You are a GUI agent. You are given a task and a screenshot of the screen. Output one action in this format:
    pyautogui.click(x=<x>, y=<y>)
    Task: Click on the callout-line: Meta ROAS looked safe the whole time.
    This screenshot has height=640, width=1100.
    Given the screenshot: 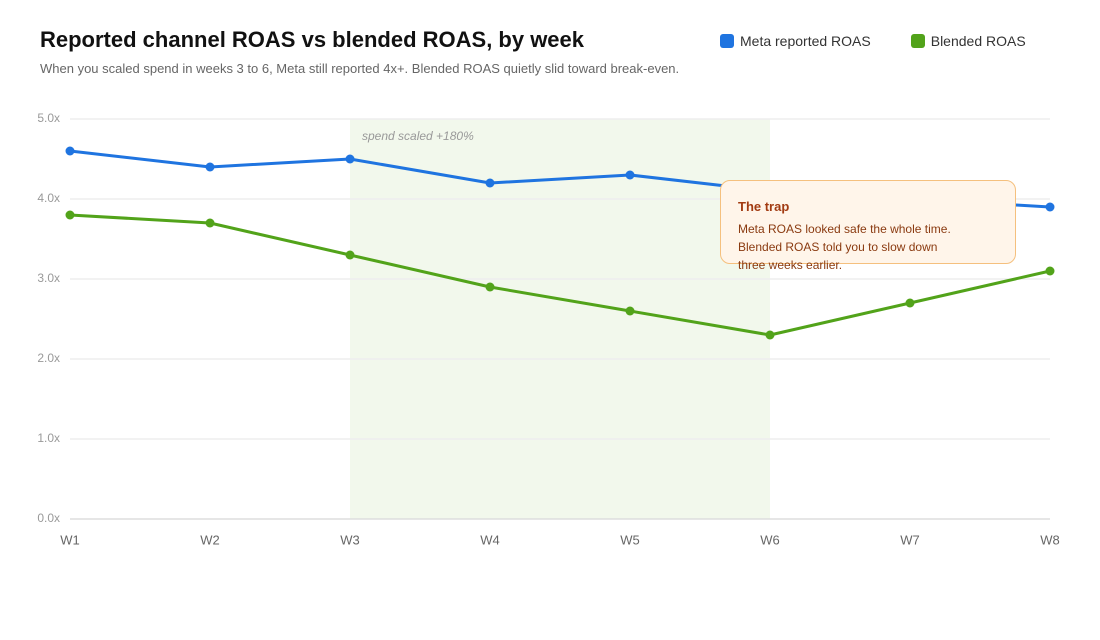 What is the action you would take?
    pyautogui.click(x=844, y=229)
    